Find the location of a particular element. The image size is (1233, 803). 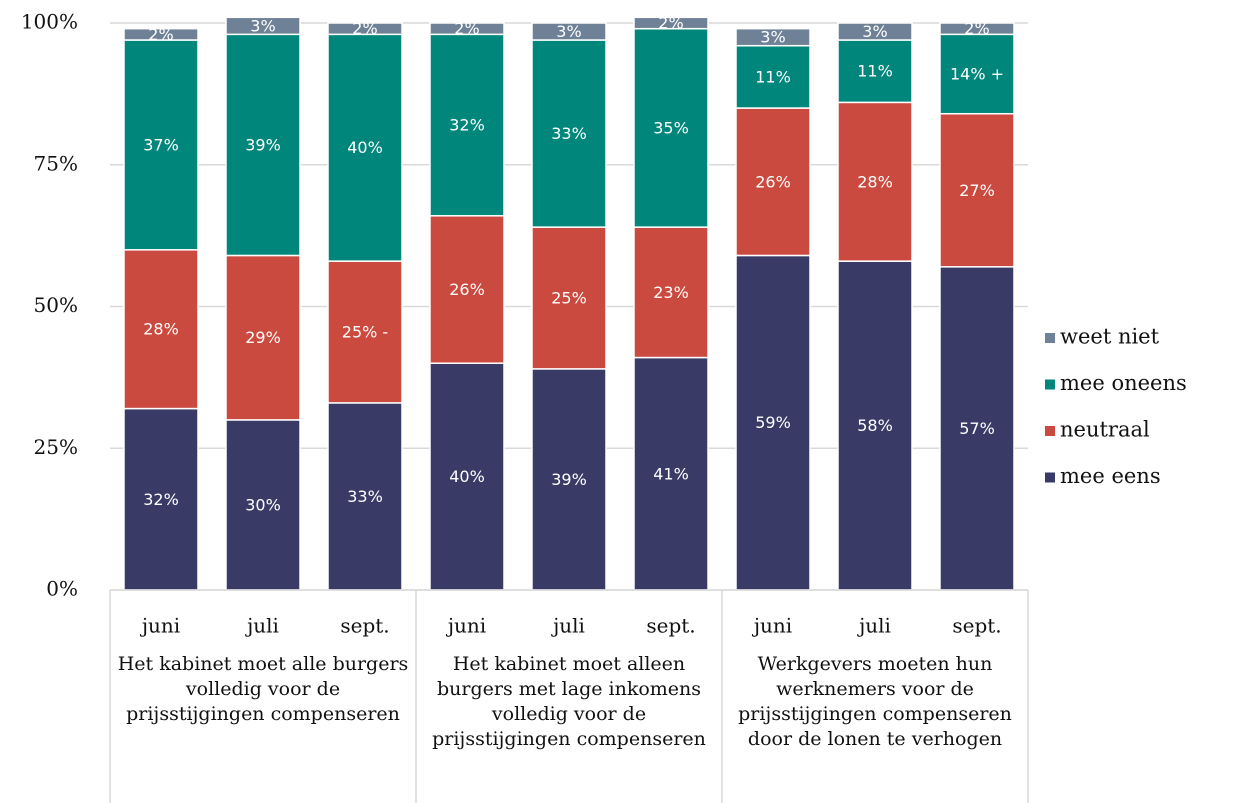

data-label: 23% is located at coordinates (671, 292).